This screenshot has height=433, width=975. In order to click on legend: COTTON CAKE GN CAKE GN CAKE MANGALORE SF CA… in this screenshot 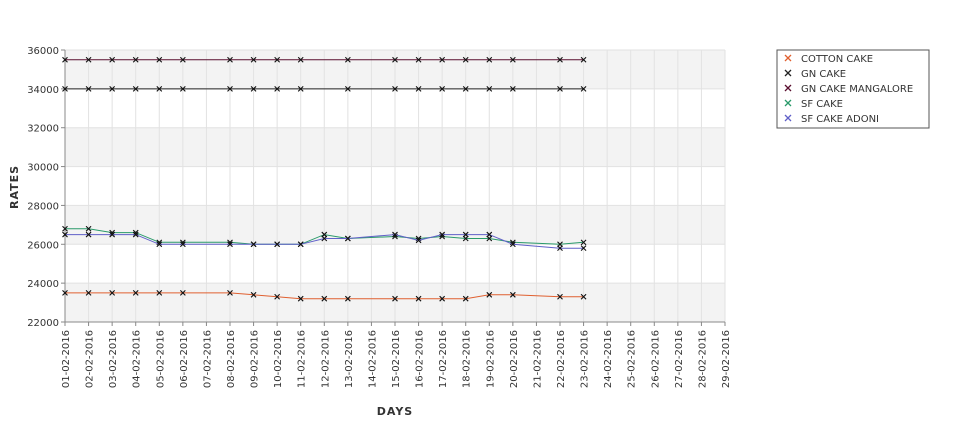, I will do `click(853, 89)`.